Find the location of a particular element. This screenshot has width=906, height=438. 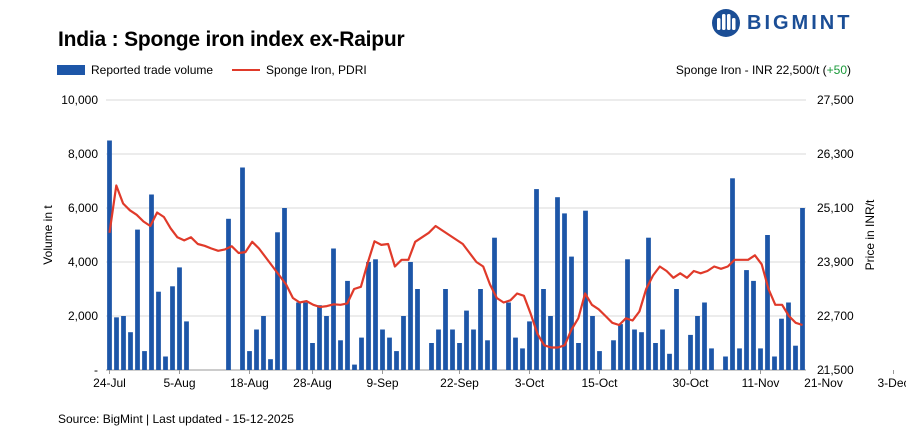

legend-item-volume: Reported trade volume is located at coordinates (135, 70).